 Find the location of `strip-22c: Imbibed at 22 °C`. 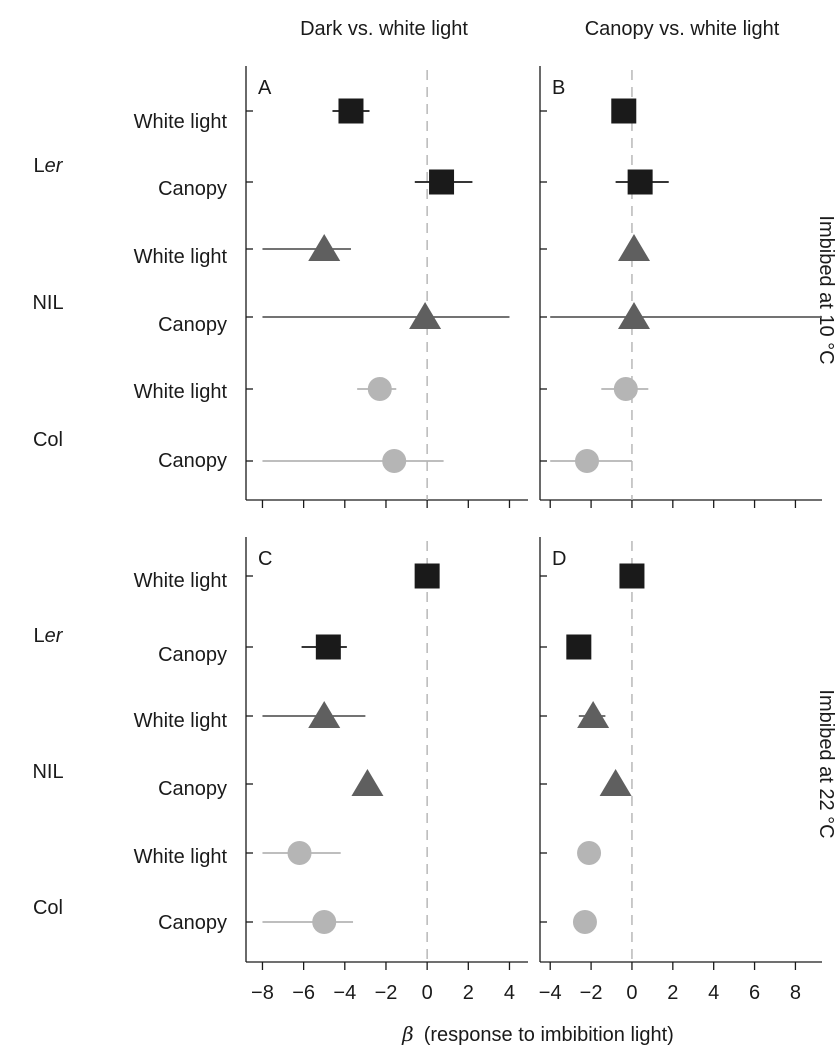

strip-22c: Imbibed at 22 °C is located at coordinates (826, 763).